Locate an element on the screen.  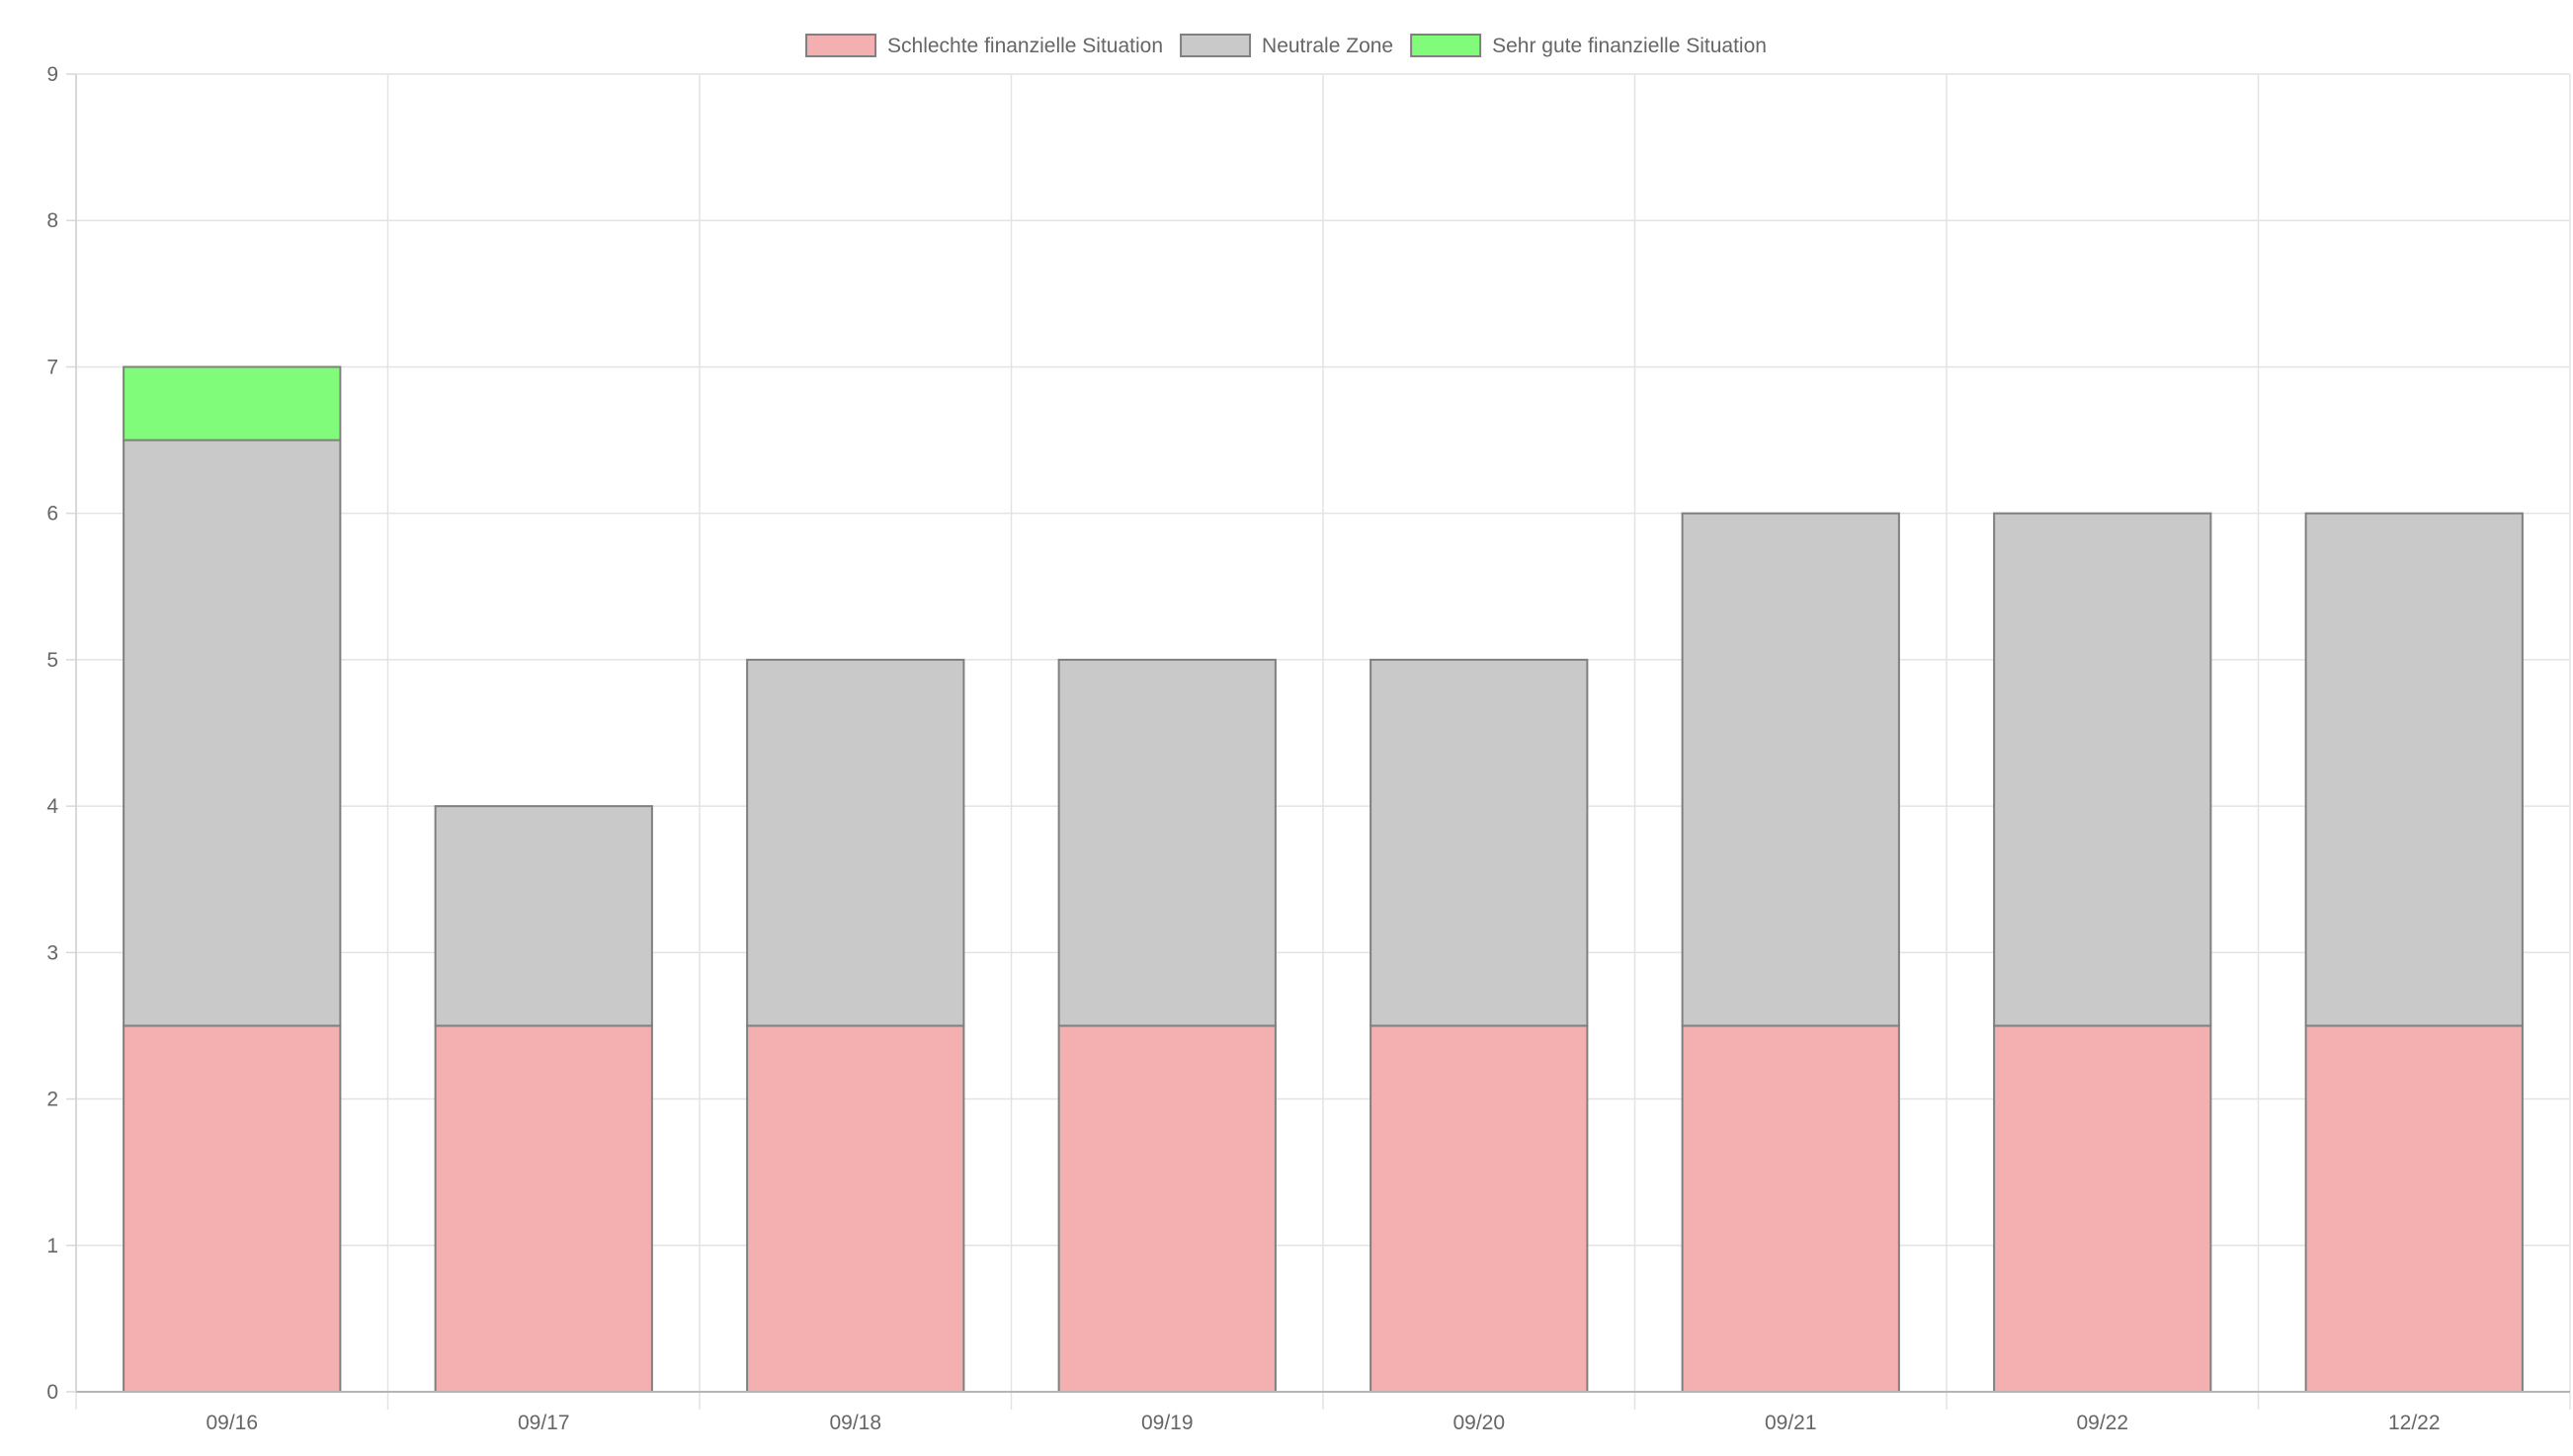
x-tick-label: 09/21 is located at coordinates (1791, 1423).